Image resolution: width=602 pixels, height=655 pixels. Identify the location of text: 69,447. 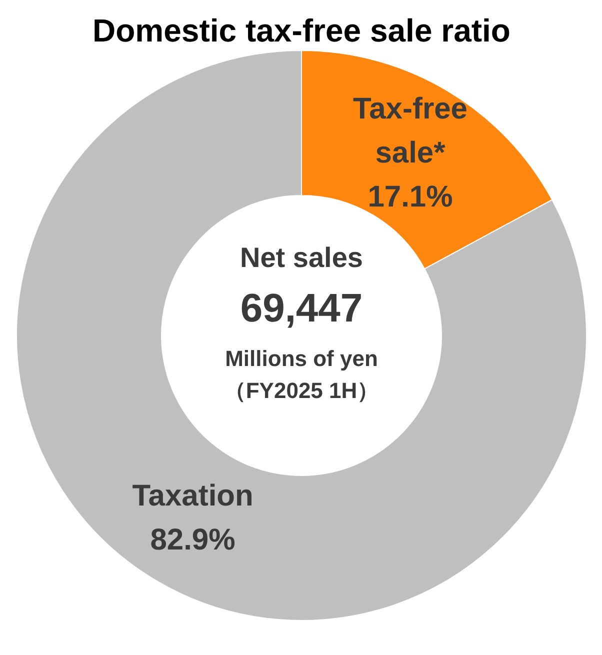
(301, 308).